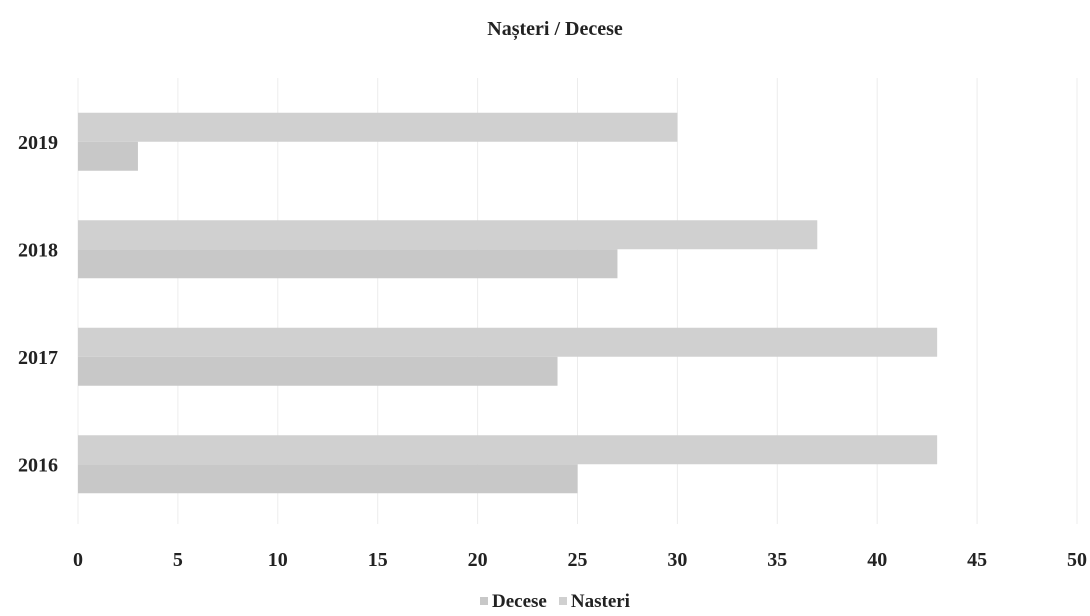 This screenshot has width=1090, height=616. I want to click on legend-item-nasteri: Nasteri, so click(594, 602).